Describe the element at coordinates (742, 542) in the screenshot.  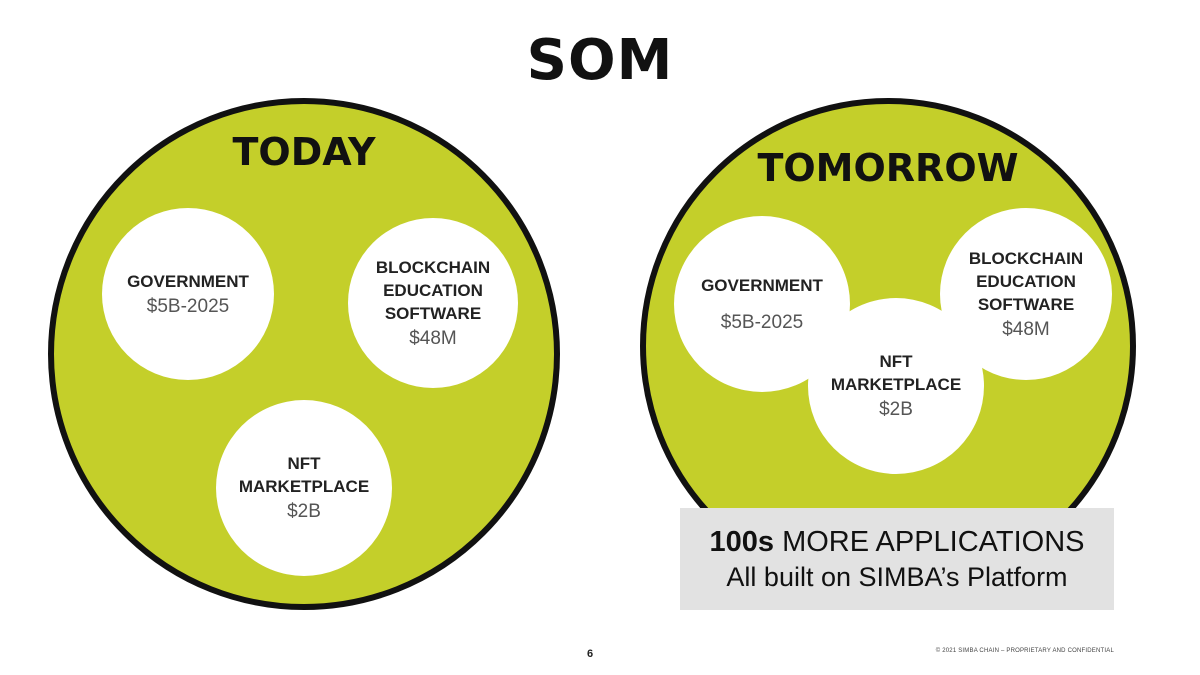
I see `callout-bold-count: 100s` at that location.